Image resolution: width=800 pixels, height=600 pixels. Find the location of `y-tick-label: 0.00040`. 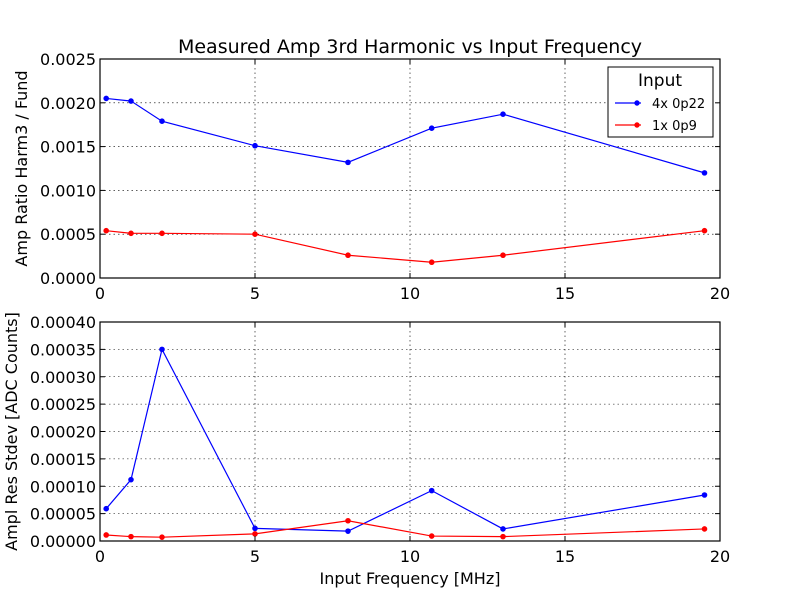

y-tick-label: 0.00040 is located at coordinates (63, 322).